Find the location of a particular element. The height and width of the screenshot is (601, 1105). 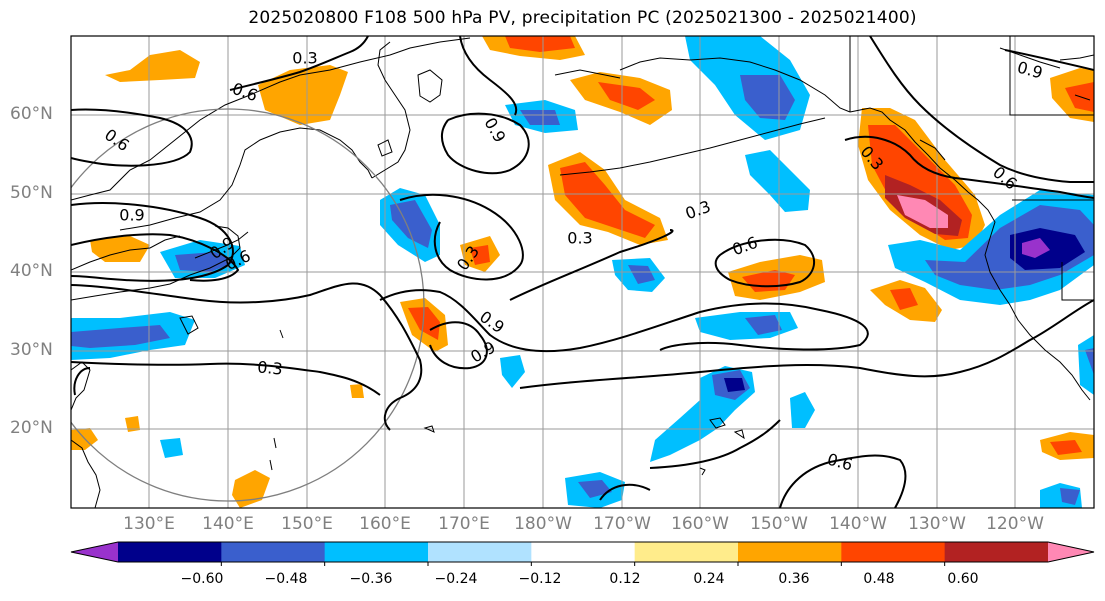

lon-label-180w: 180°W is located at coordinates (543, 524).